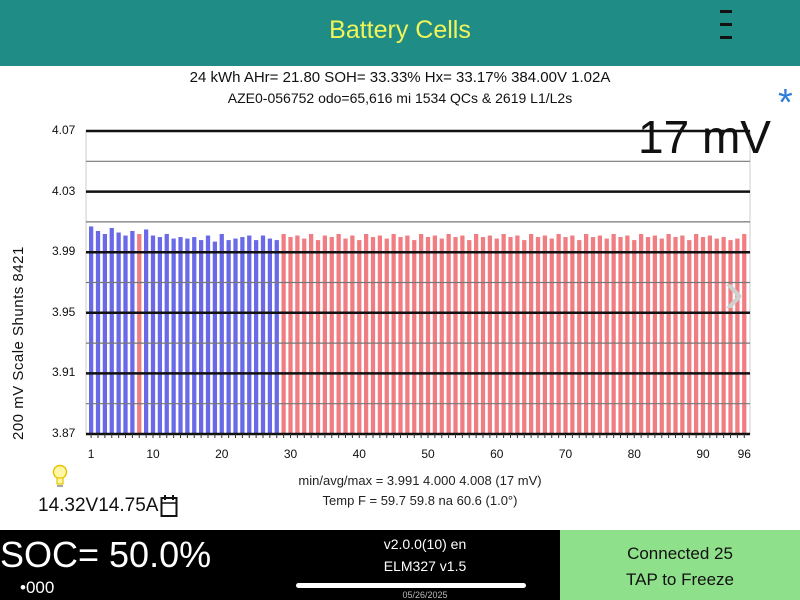  Describe the element at coordinates (18, 343) in the screenshot. I see `y-axis-label: 200 mV Scale Shunts 8421` at that location.